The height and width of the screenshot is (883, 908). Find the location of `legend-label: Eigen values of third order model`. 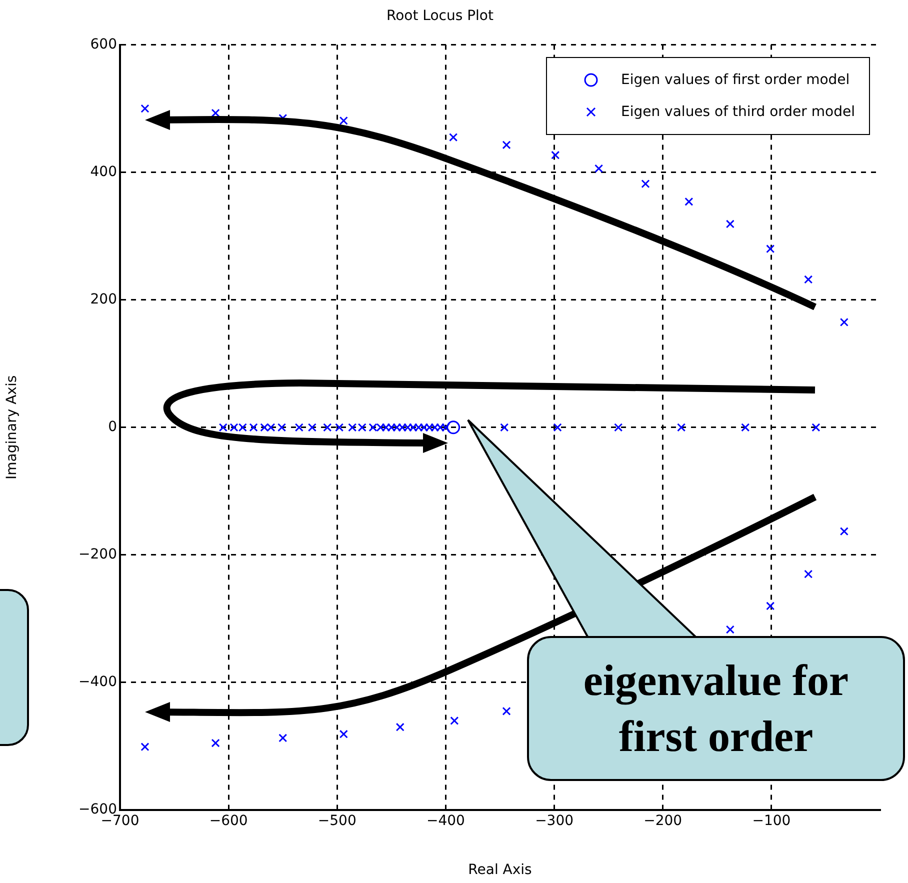

legend-label: Eigen values of third order model is located at coordinates (738, 112).